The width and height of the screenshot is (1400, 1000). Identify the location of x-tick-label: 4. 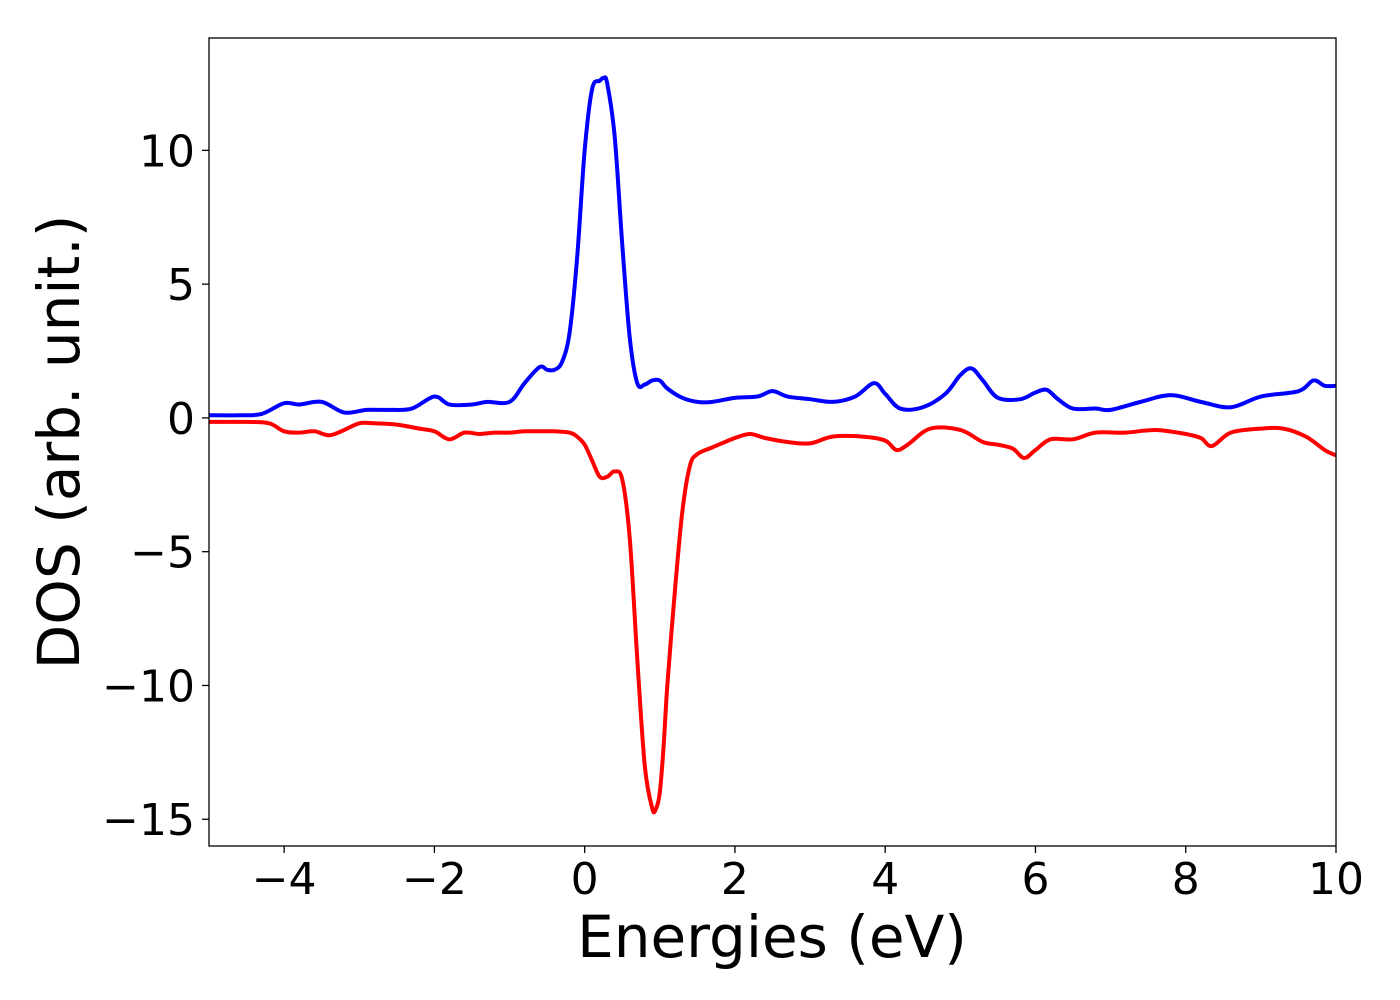
(885, 879).